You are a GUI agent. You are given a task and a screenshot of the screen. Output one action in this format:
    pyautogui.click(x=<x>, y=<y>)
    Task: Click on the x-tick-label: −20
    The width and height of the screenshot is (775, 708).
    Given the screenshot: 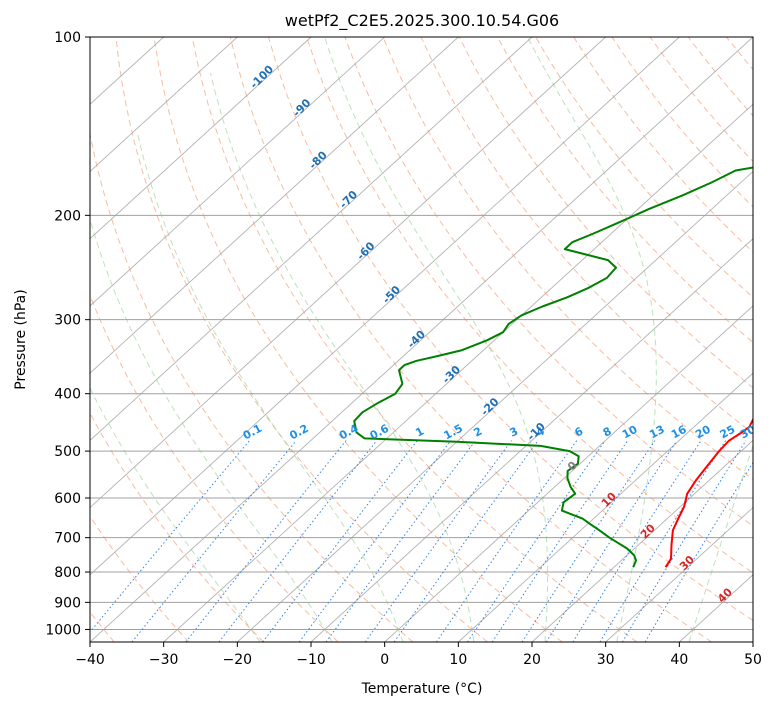 What is the action you would take?
    pyautogui.click(x=238, y=660)
    